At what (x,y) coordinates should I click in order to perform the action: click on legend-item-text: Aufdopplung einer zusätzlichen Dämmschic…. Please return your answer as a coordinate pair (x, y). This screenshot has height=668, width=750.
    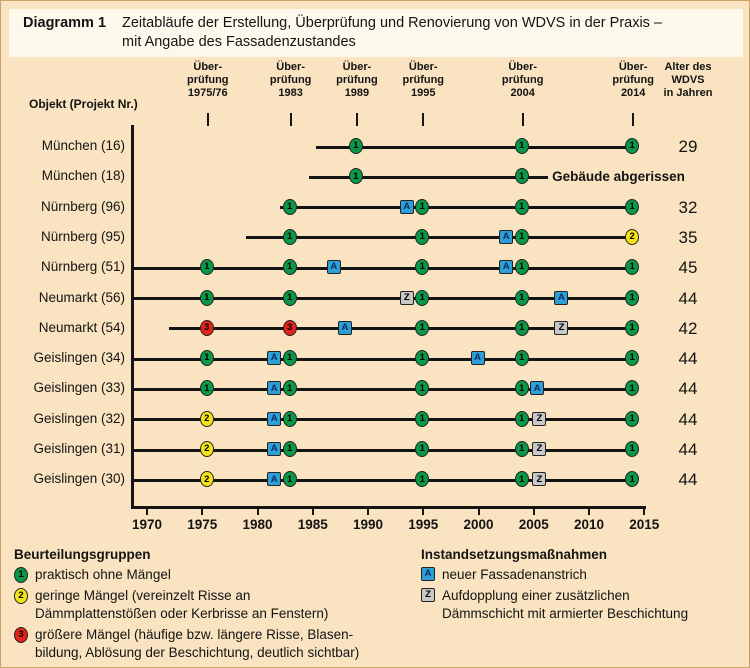
    Looking at the image, I should click on (565, 604).